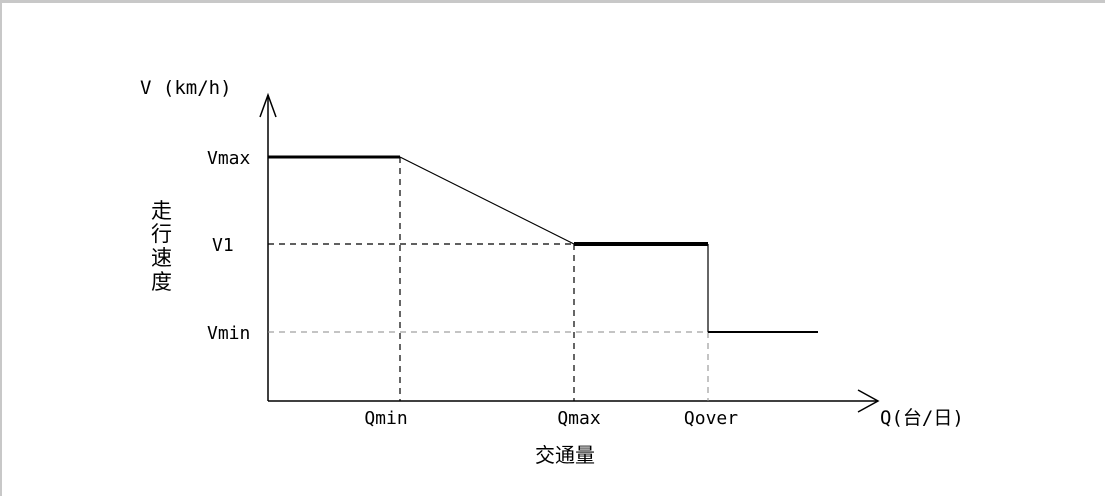 This screenshot has width=1105, height=499. Describe the element at coordinates (711, 418) in the screenshot. I see `x-tick-qover: Qover` at that location.